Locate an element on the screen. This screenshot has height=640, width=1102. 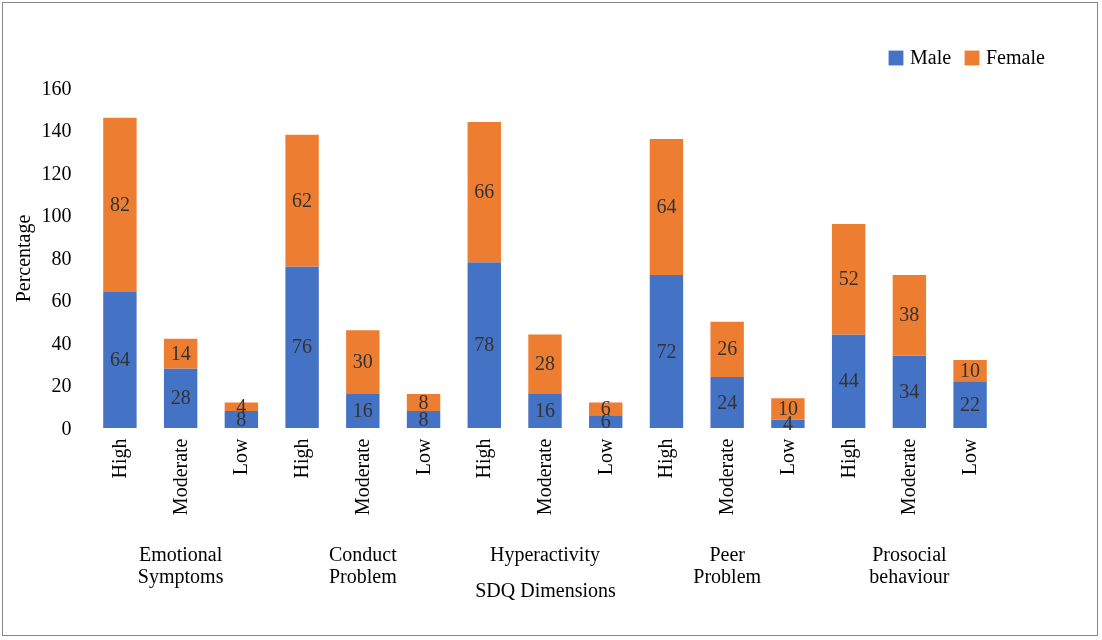
data-label: 22 is located at coordinates (970, 403).